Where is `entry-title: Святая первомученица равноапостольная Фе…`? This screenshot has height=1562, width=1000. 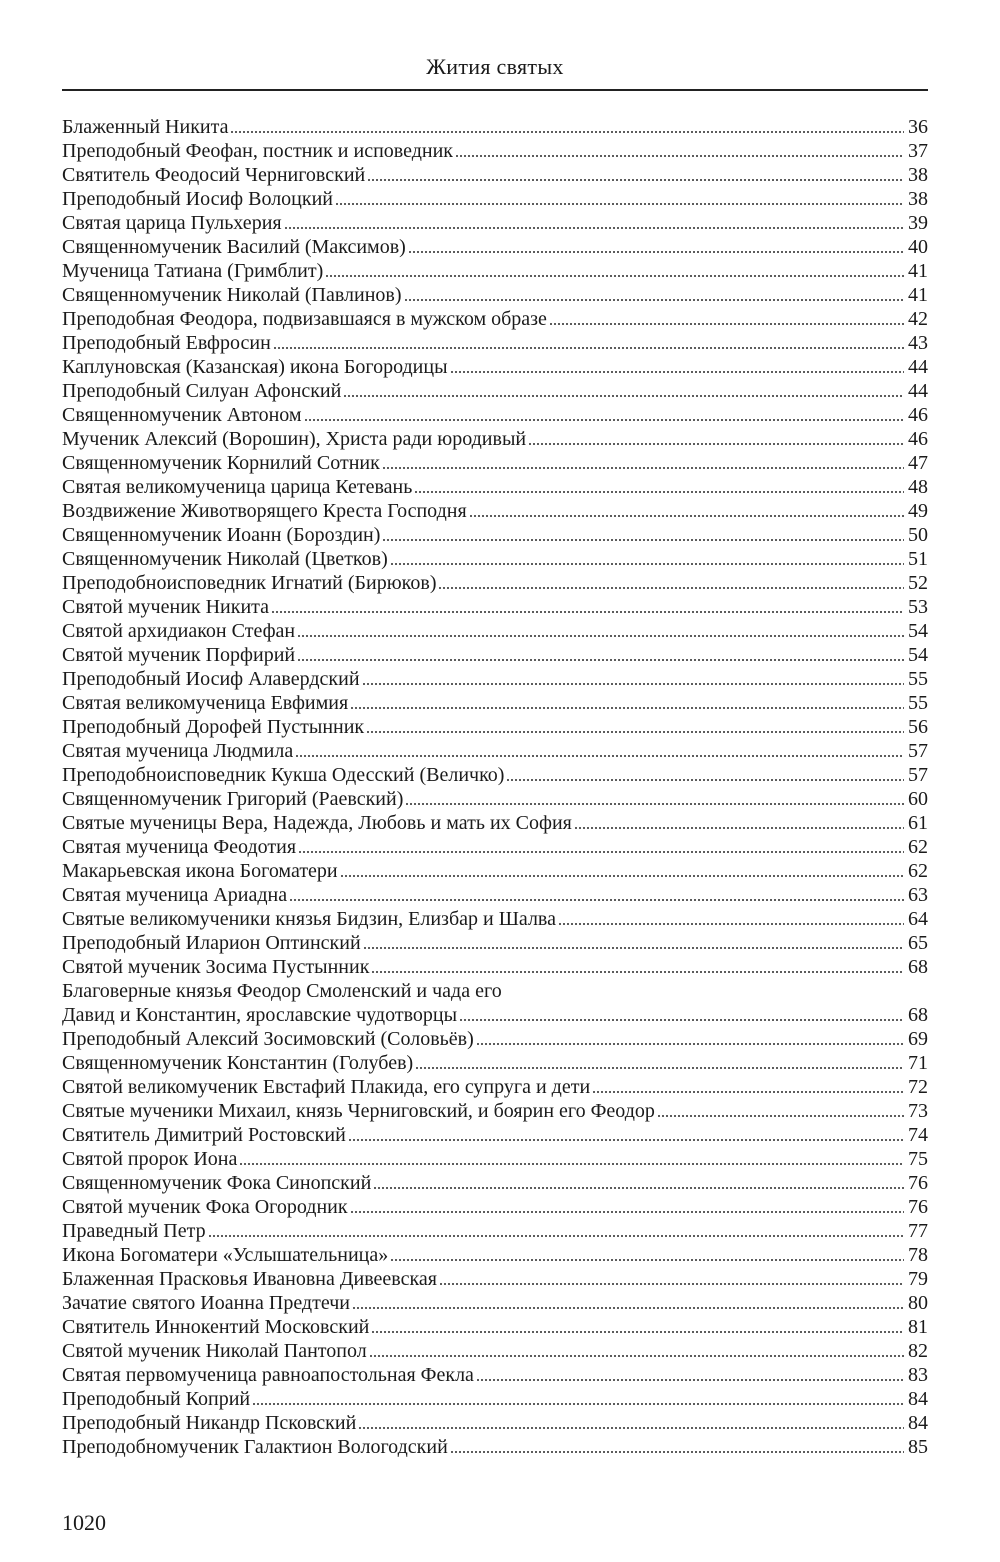
entry-title: Святая первомученица равноапостольная Фе… is located at coordinates (268, 1375).